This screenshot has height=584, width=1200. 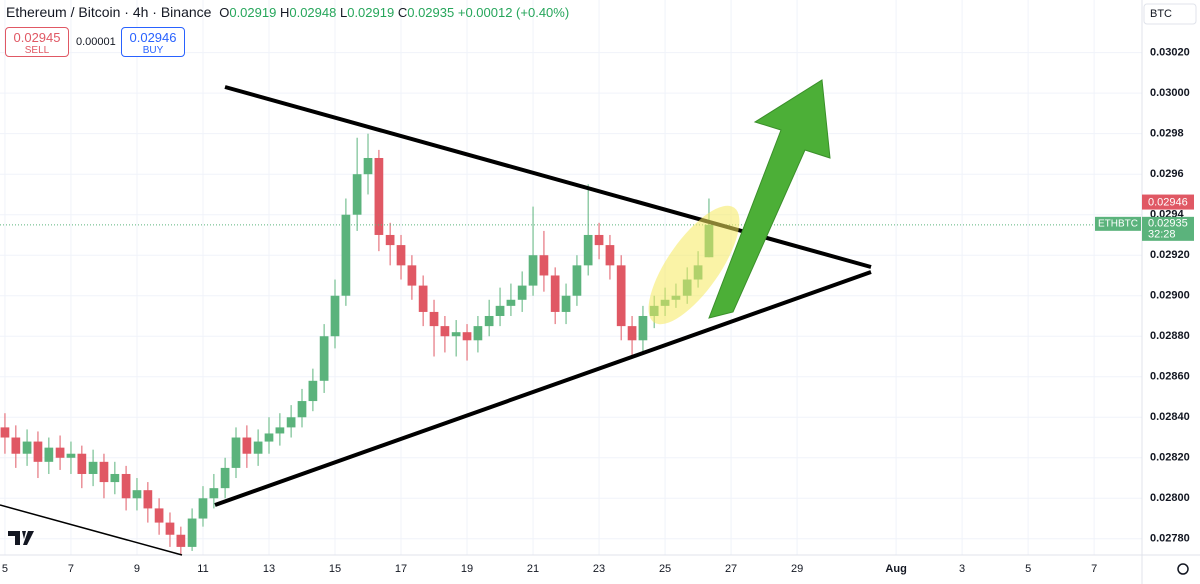 I want to click on x-tick-label: 23, so click(x=599, y=569).